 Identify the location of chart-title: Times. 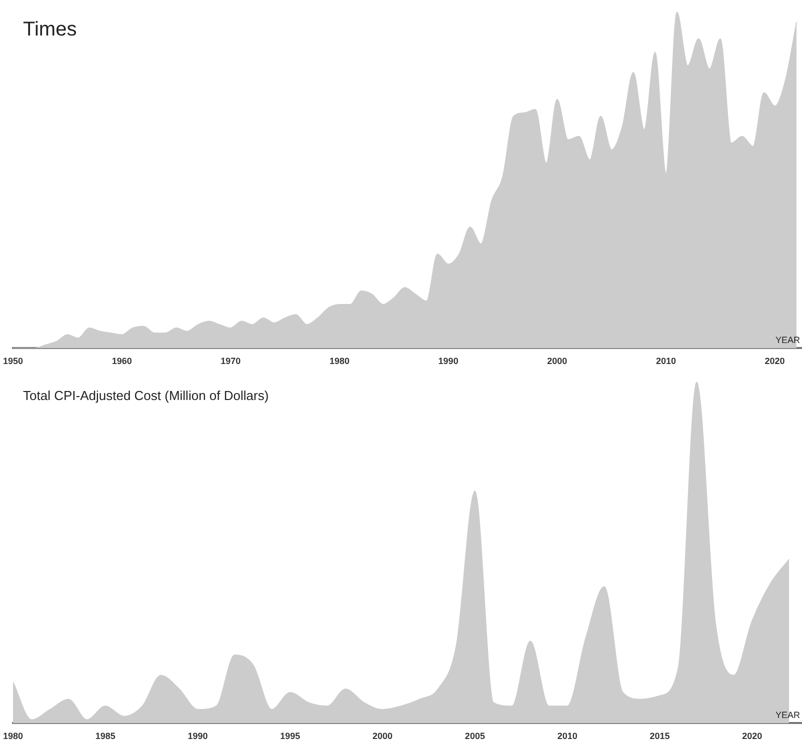
(50, 29).